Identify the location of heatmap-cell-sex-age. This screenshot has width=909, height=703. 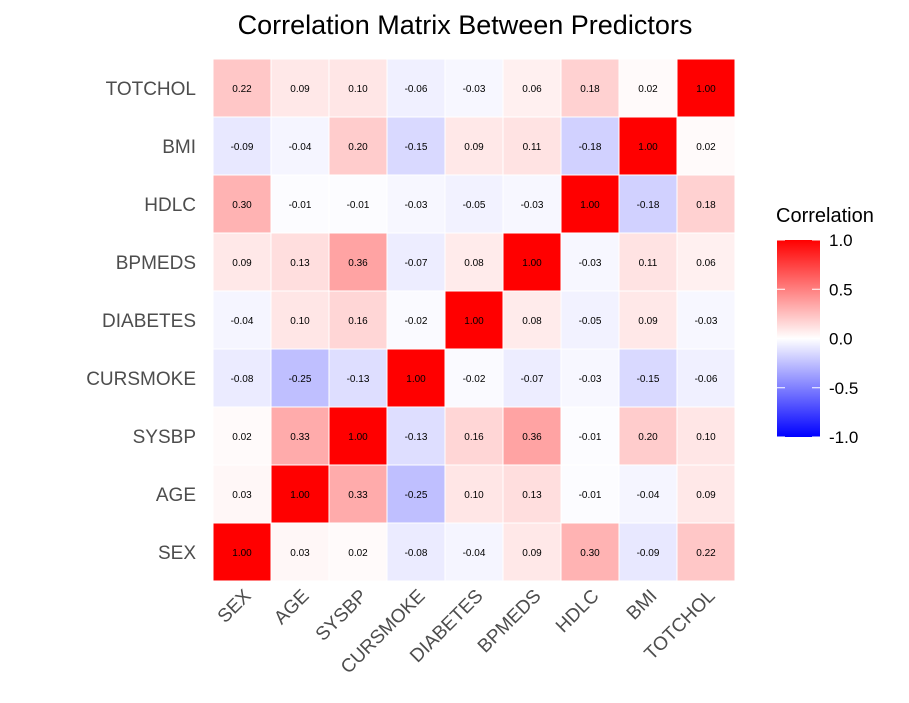
(242, 494).